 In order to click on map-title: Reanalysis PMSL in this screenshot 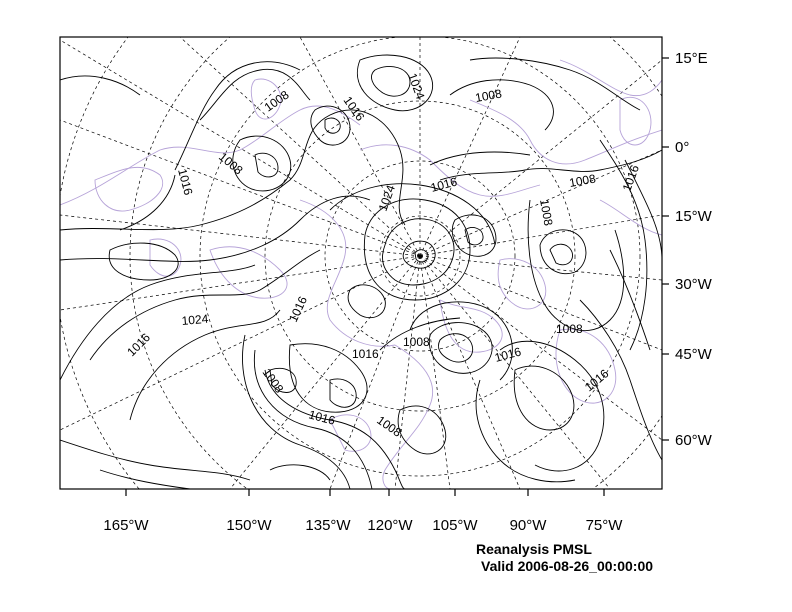, I will do `click(534, 549)`.